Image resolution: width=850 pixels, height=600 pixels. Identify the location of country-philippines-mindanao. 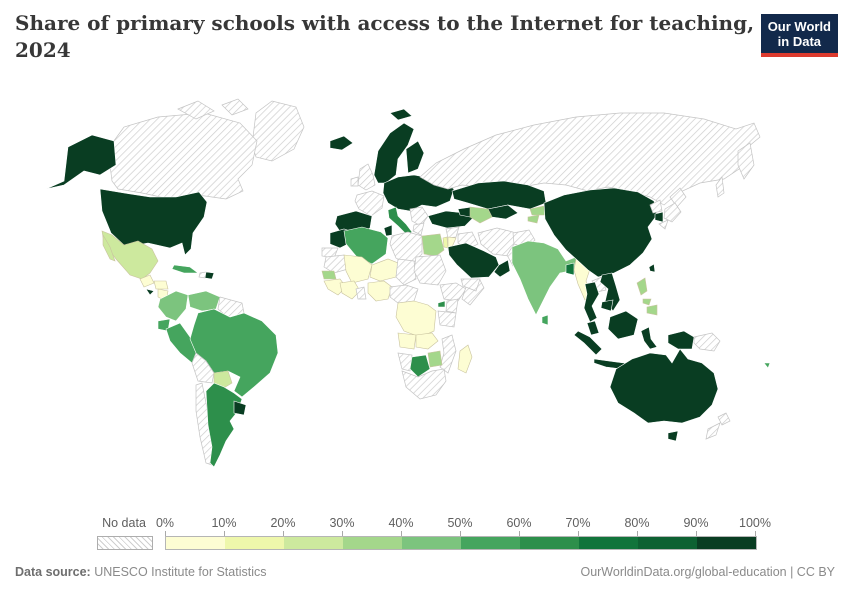
(652, 310).